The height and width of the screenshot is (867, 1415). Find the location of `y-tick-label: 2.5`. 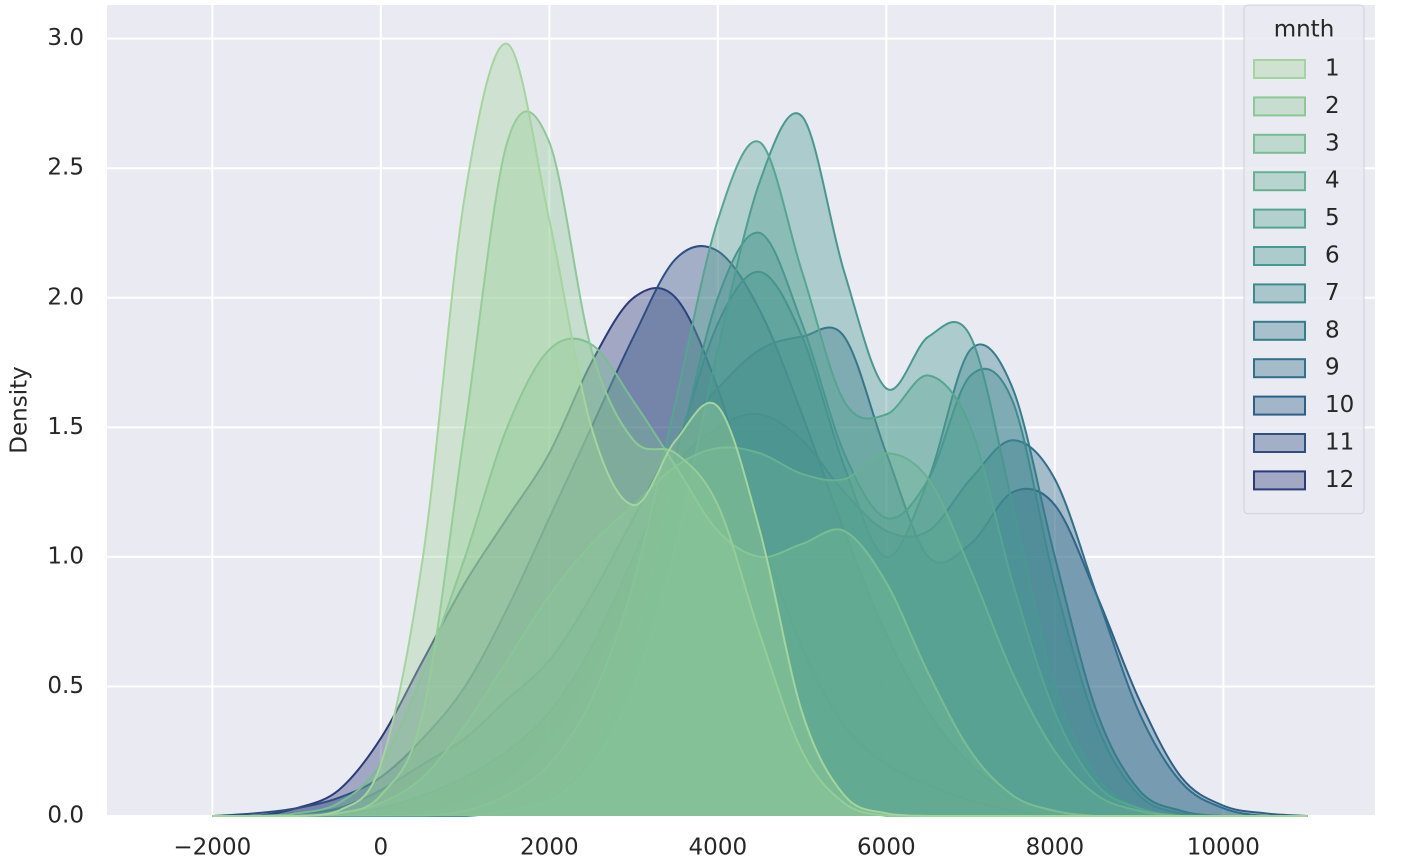

y-tick-label: 2.5 is located at coordinates (65, 168).